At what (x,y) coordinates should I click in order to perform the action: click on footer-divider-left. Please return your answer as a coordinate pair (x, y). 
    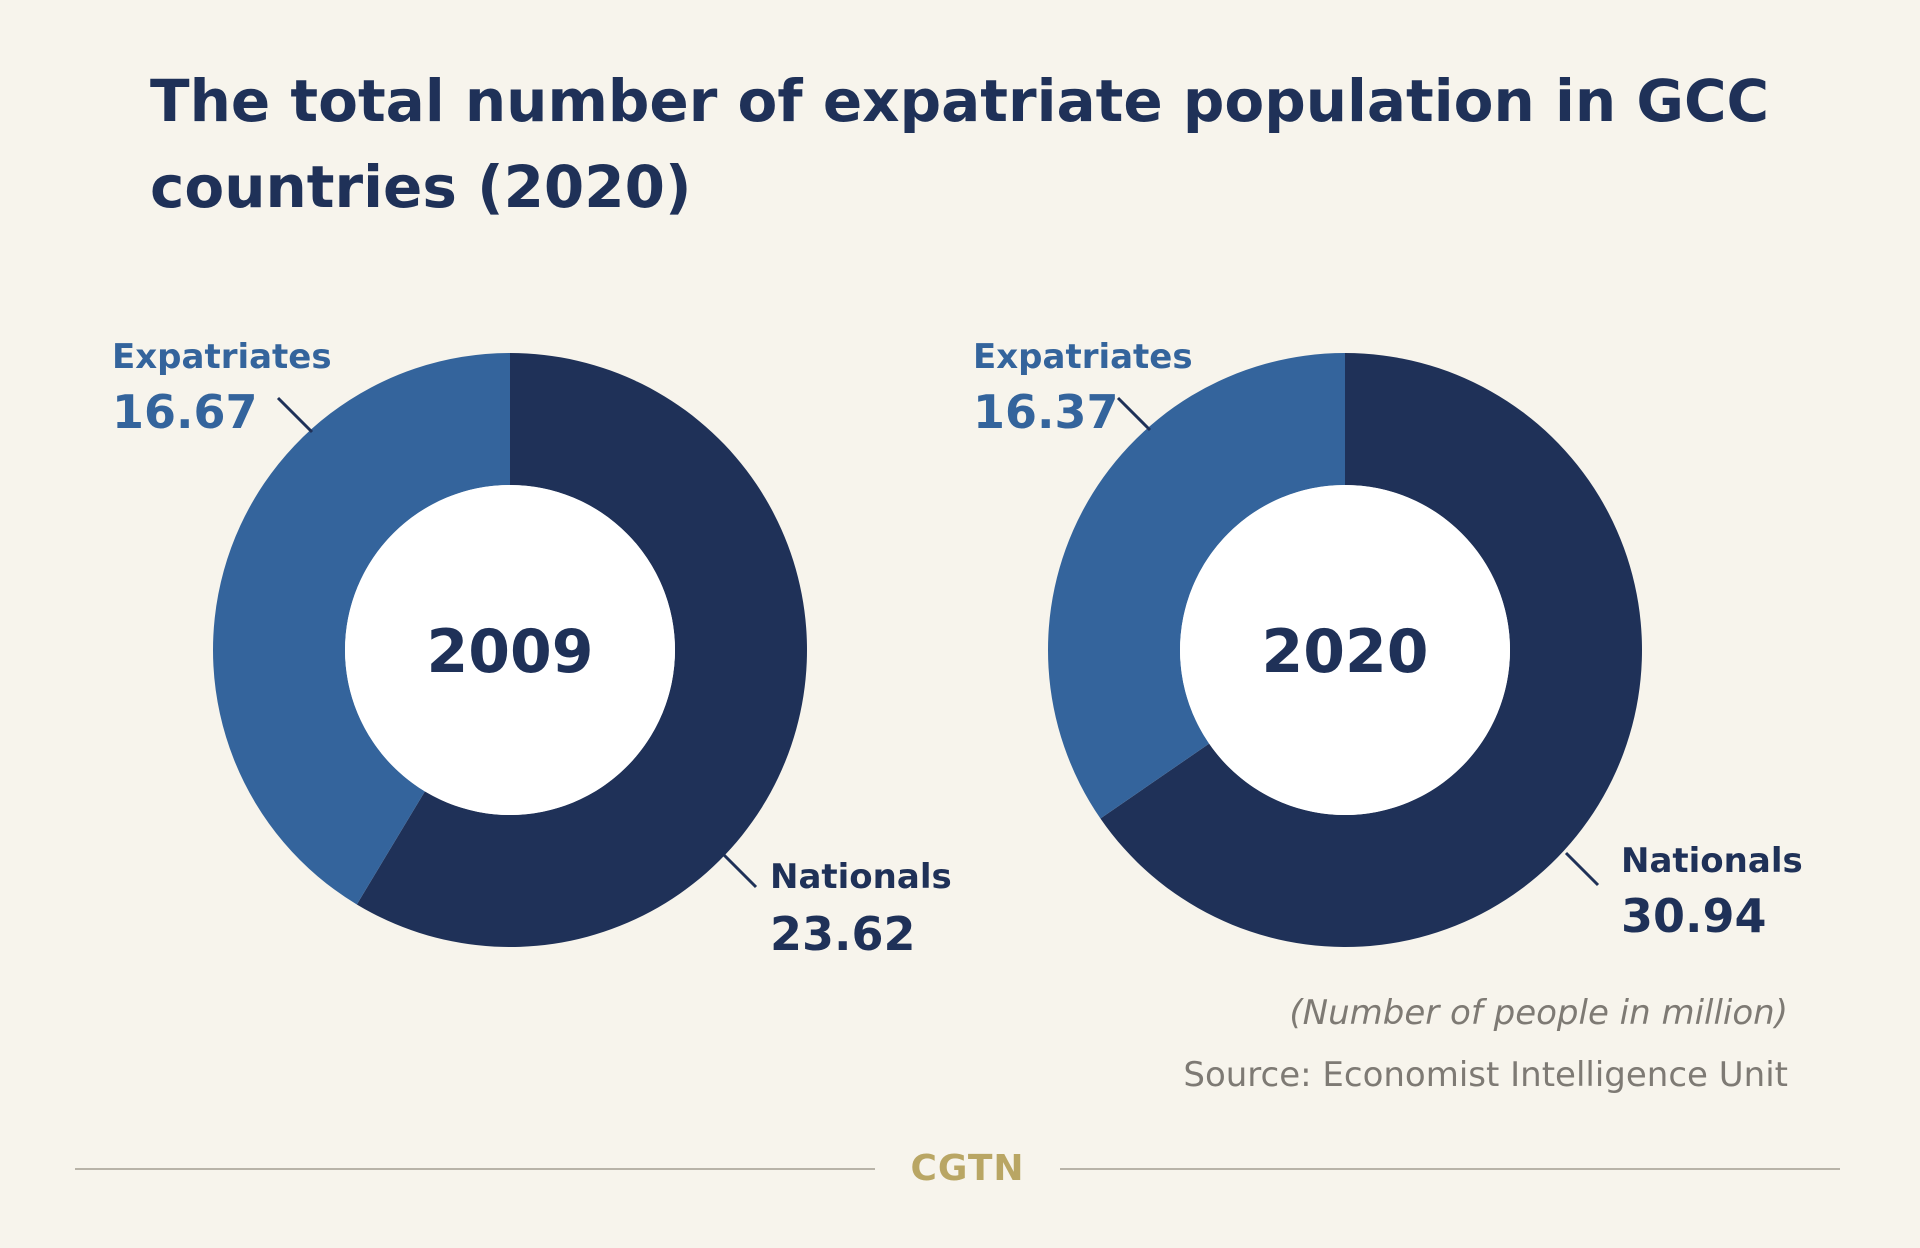
    Looking at the image, I should click on (475, 1169).